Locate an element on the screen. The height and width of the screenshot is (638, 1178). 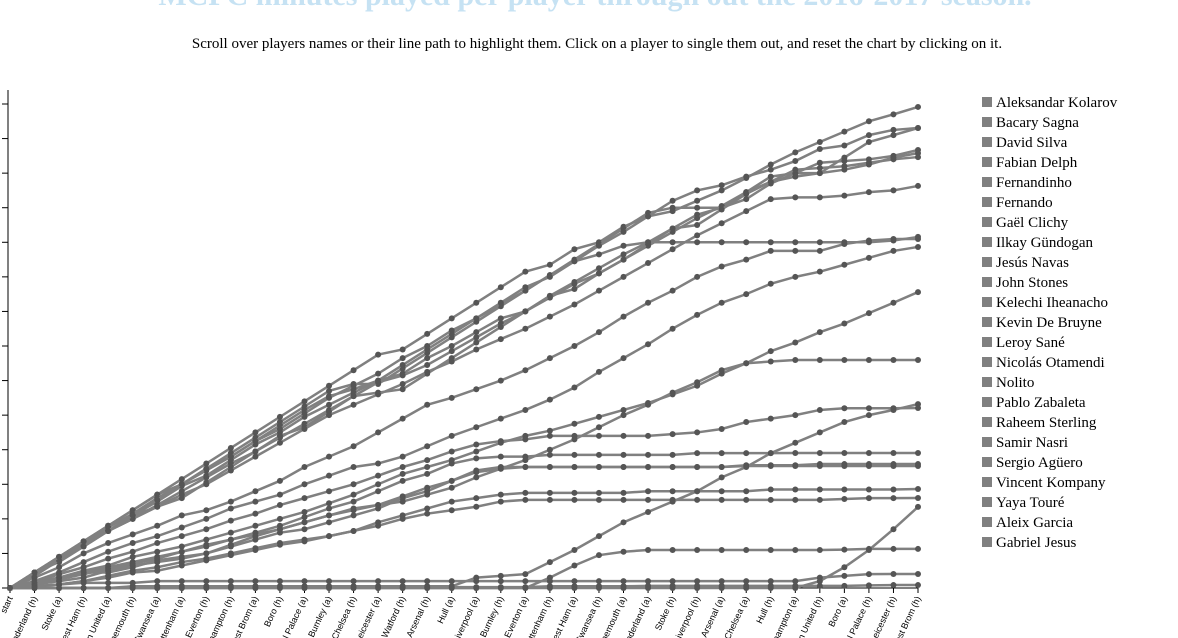
legend-item: Nicolás Otamendi is located at coordinates (1043, 363).